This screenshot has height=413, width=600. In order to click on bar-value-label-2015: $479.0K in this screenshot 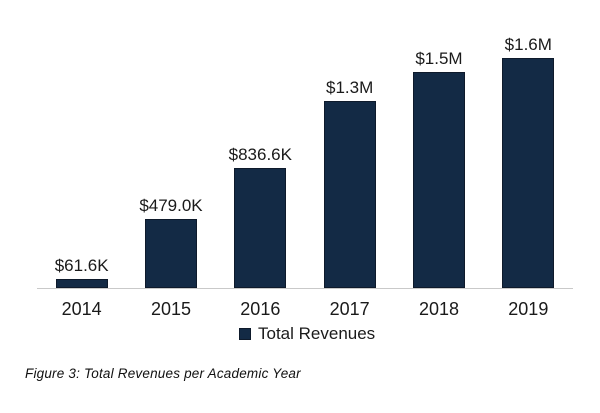, I will do `click(171, 206)`.